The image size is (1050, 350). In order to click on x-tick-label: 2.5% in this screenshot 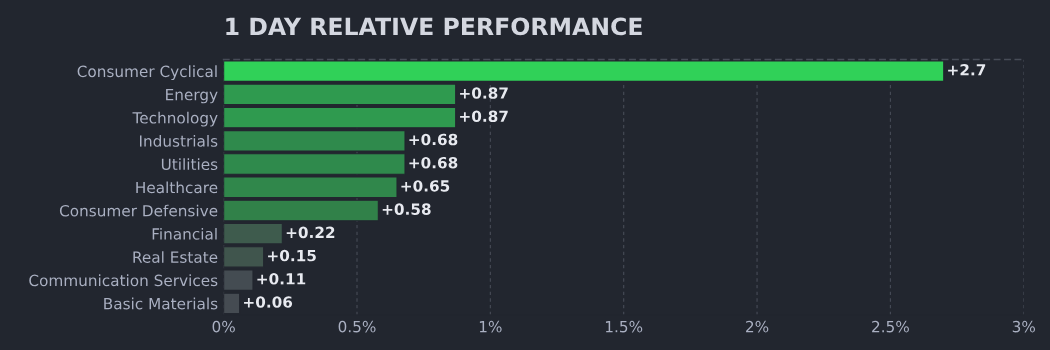, I will do `click(890, 326)`.